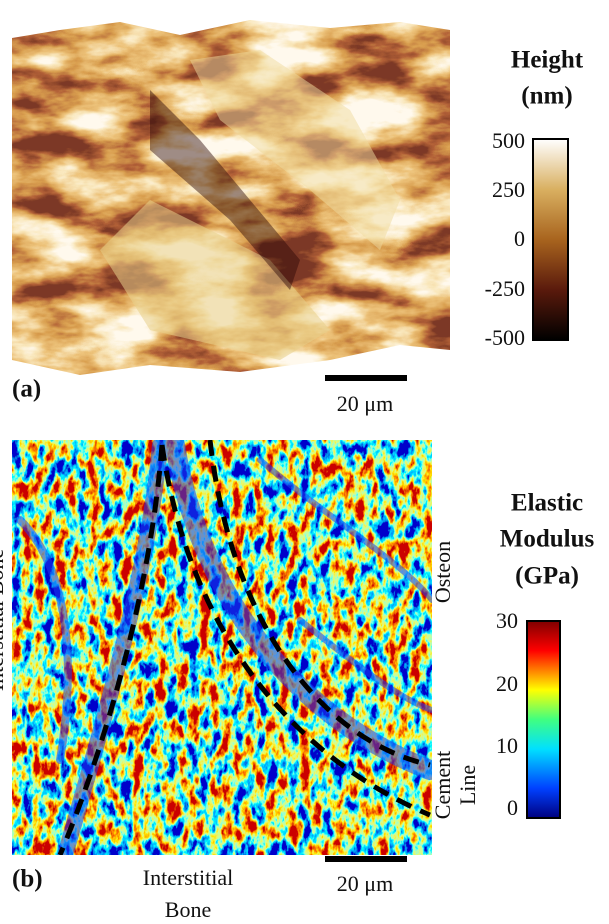 This screenshot has height=924, width=609. What do you see at coordinates (508, 189) in the screenshot?
I see `colorbar-tick: 250` at bounding box center [508, 189].